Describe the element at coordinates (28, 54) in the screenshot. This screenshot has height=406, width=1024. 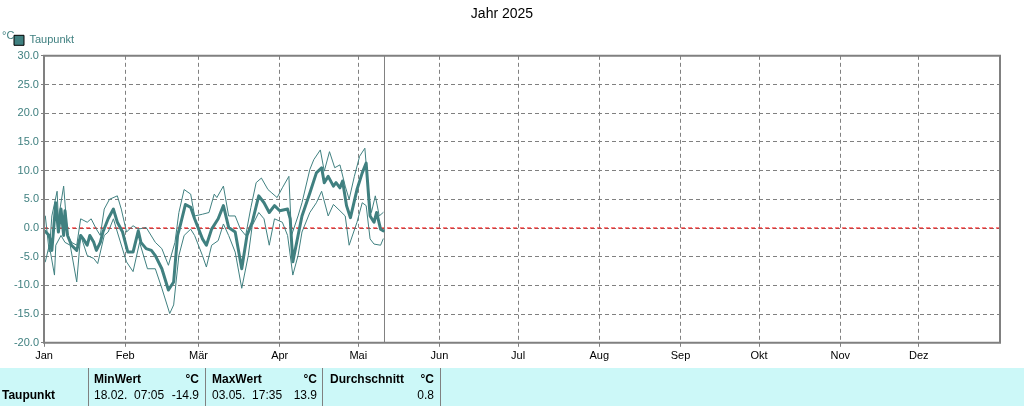
I see `y-tick-label: 30.0` at that location.